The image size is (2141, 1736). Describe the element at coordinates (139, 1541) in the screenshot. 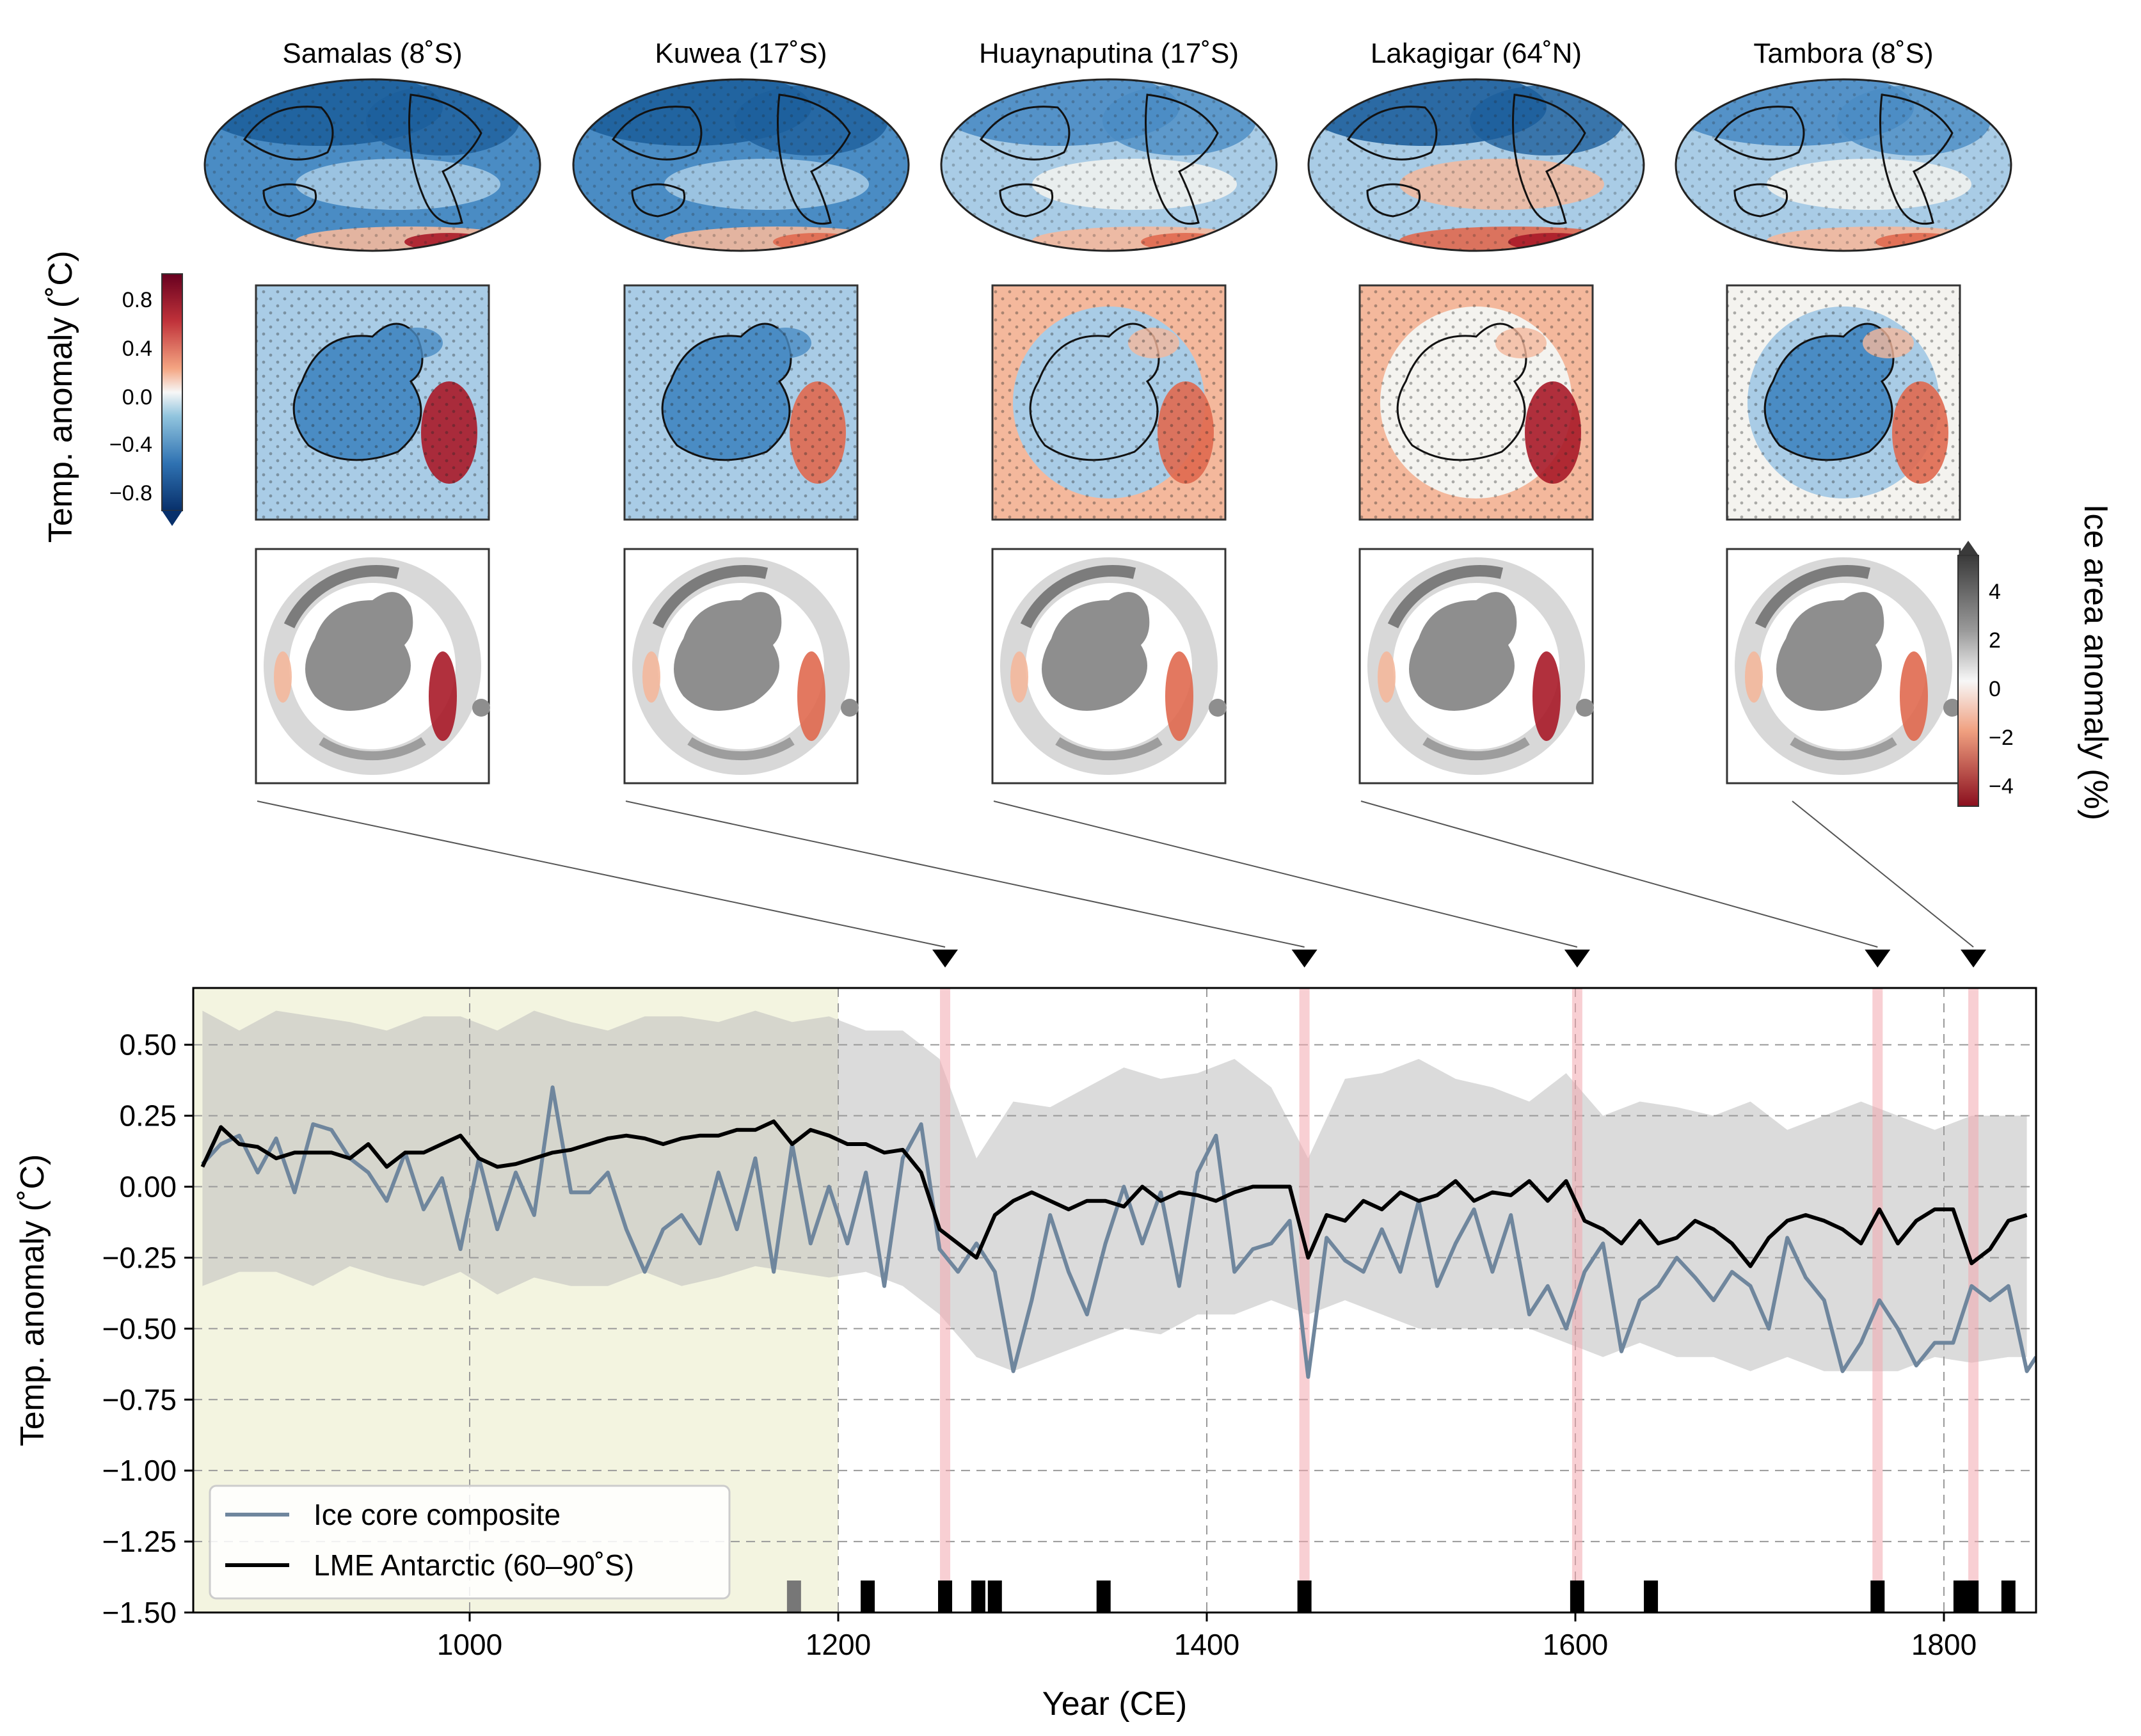

I see `y-tick-label: −1.25` at that location.